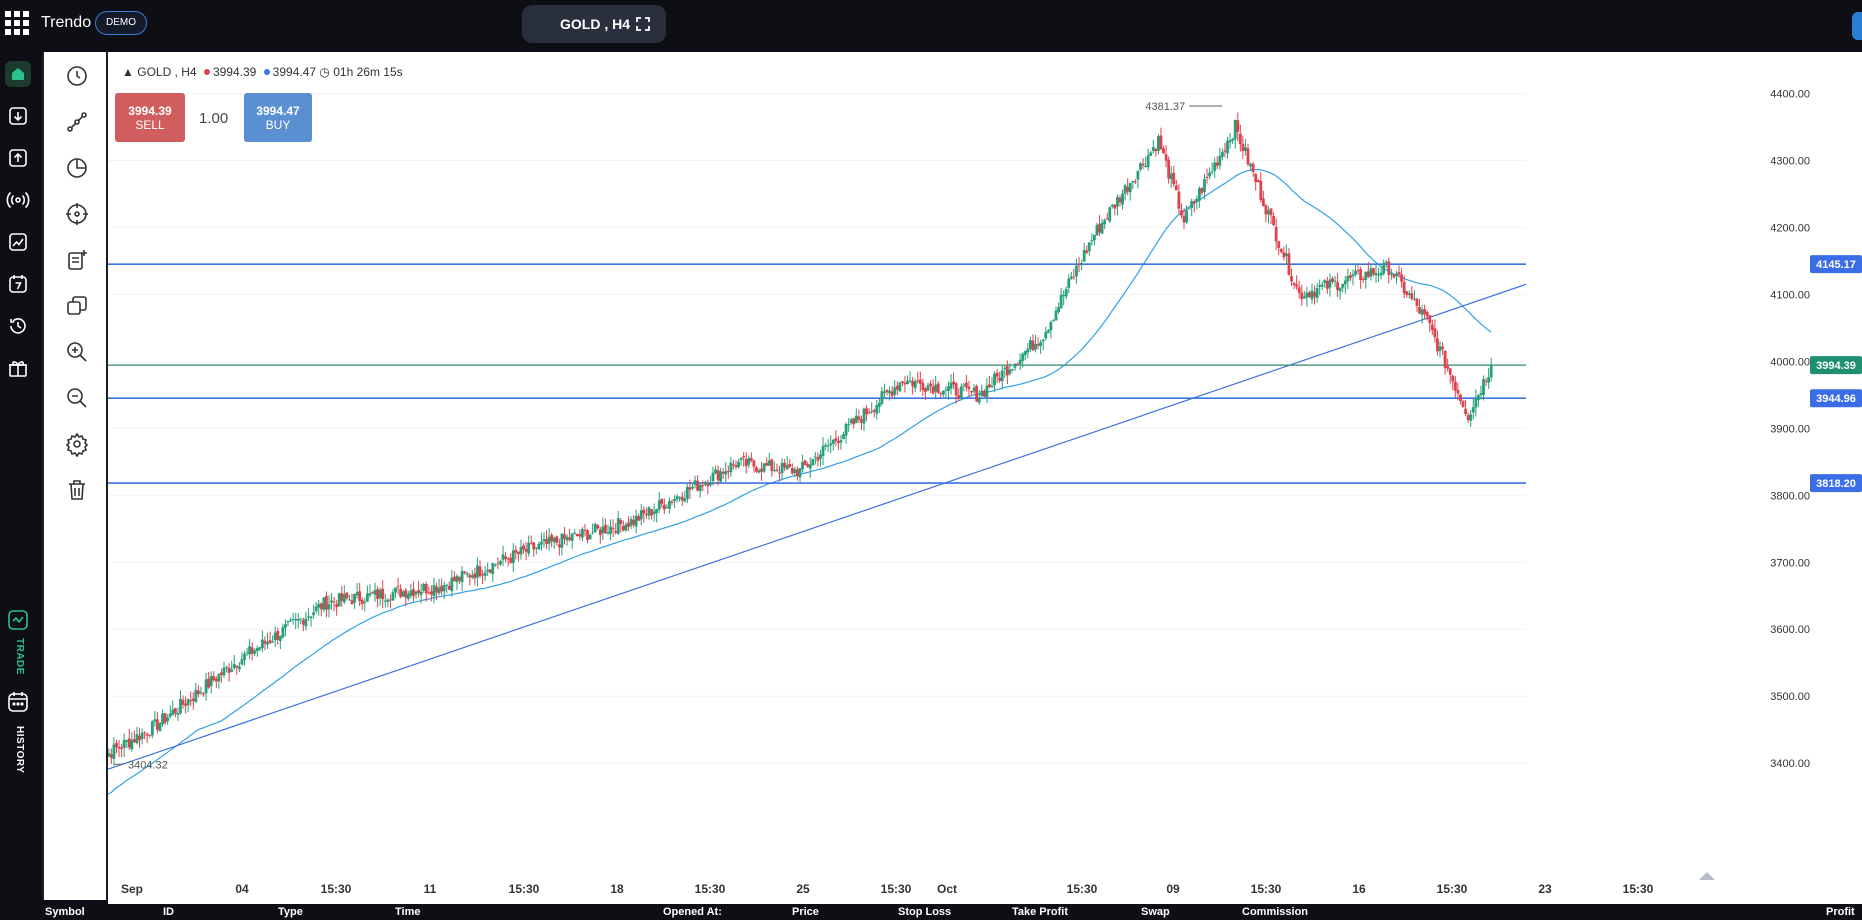 Image resolution: width=1862 pixels, height=920 pixels. I want to click on withdraw-icon, so click(18, 158).